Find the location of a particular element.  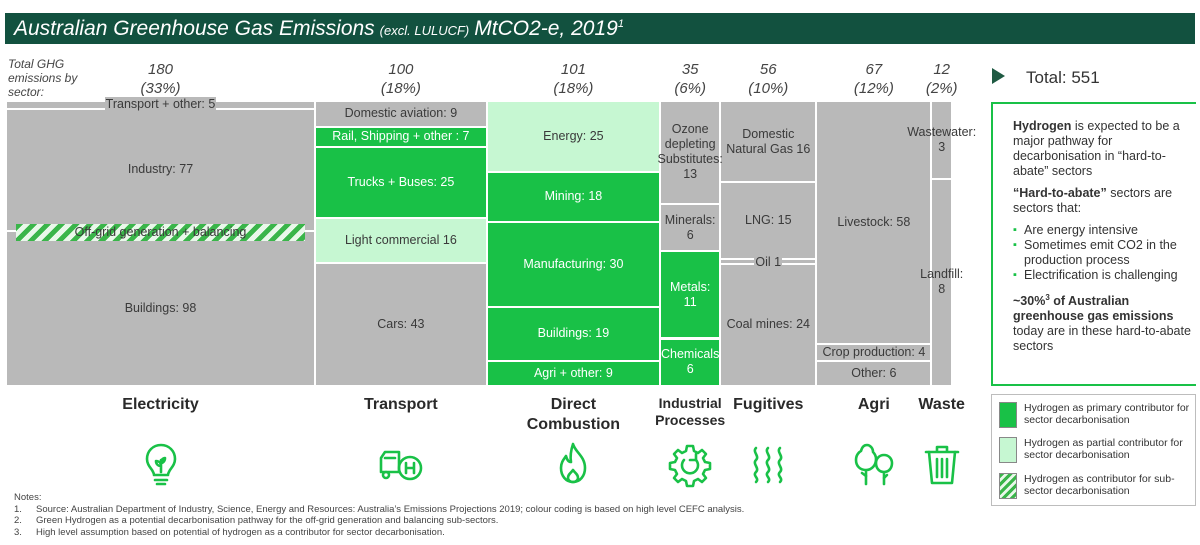

sector-name-2: Direct Combustion is located at coordinates (573, 414).